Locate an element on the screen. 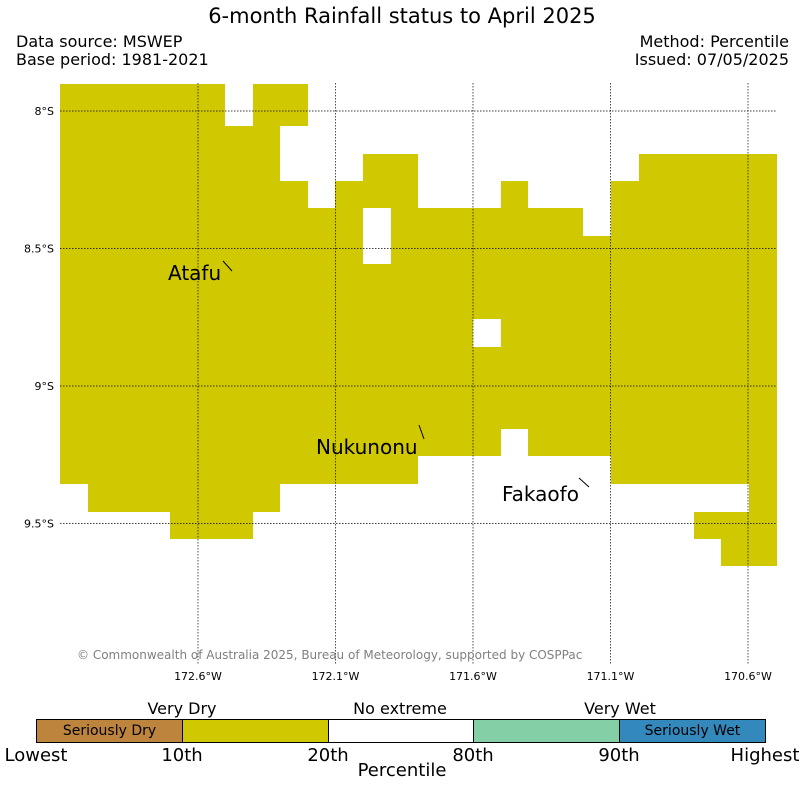  map-title: 6-month Rainfall status to April 2025 is located at coordinates (402, 16).